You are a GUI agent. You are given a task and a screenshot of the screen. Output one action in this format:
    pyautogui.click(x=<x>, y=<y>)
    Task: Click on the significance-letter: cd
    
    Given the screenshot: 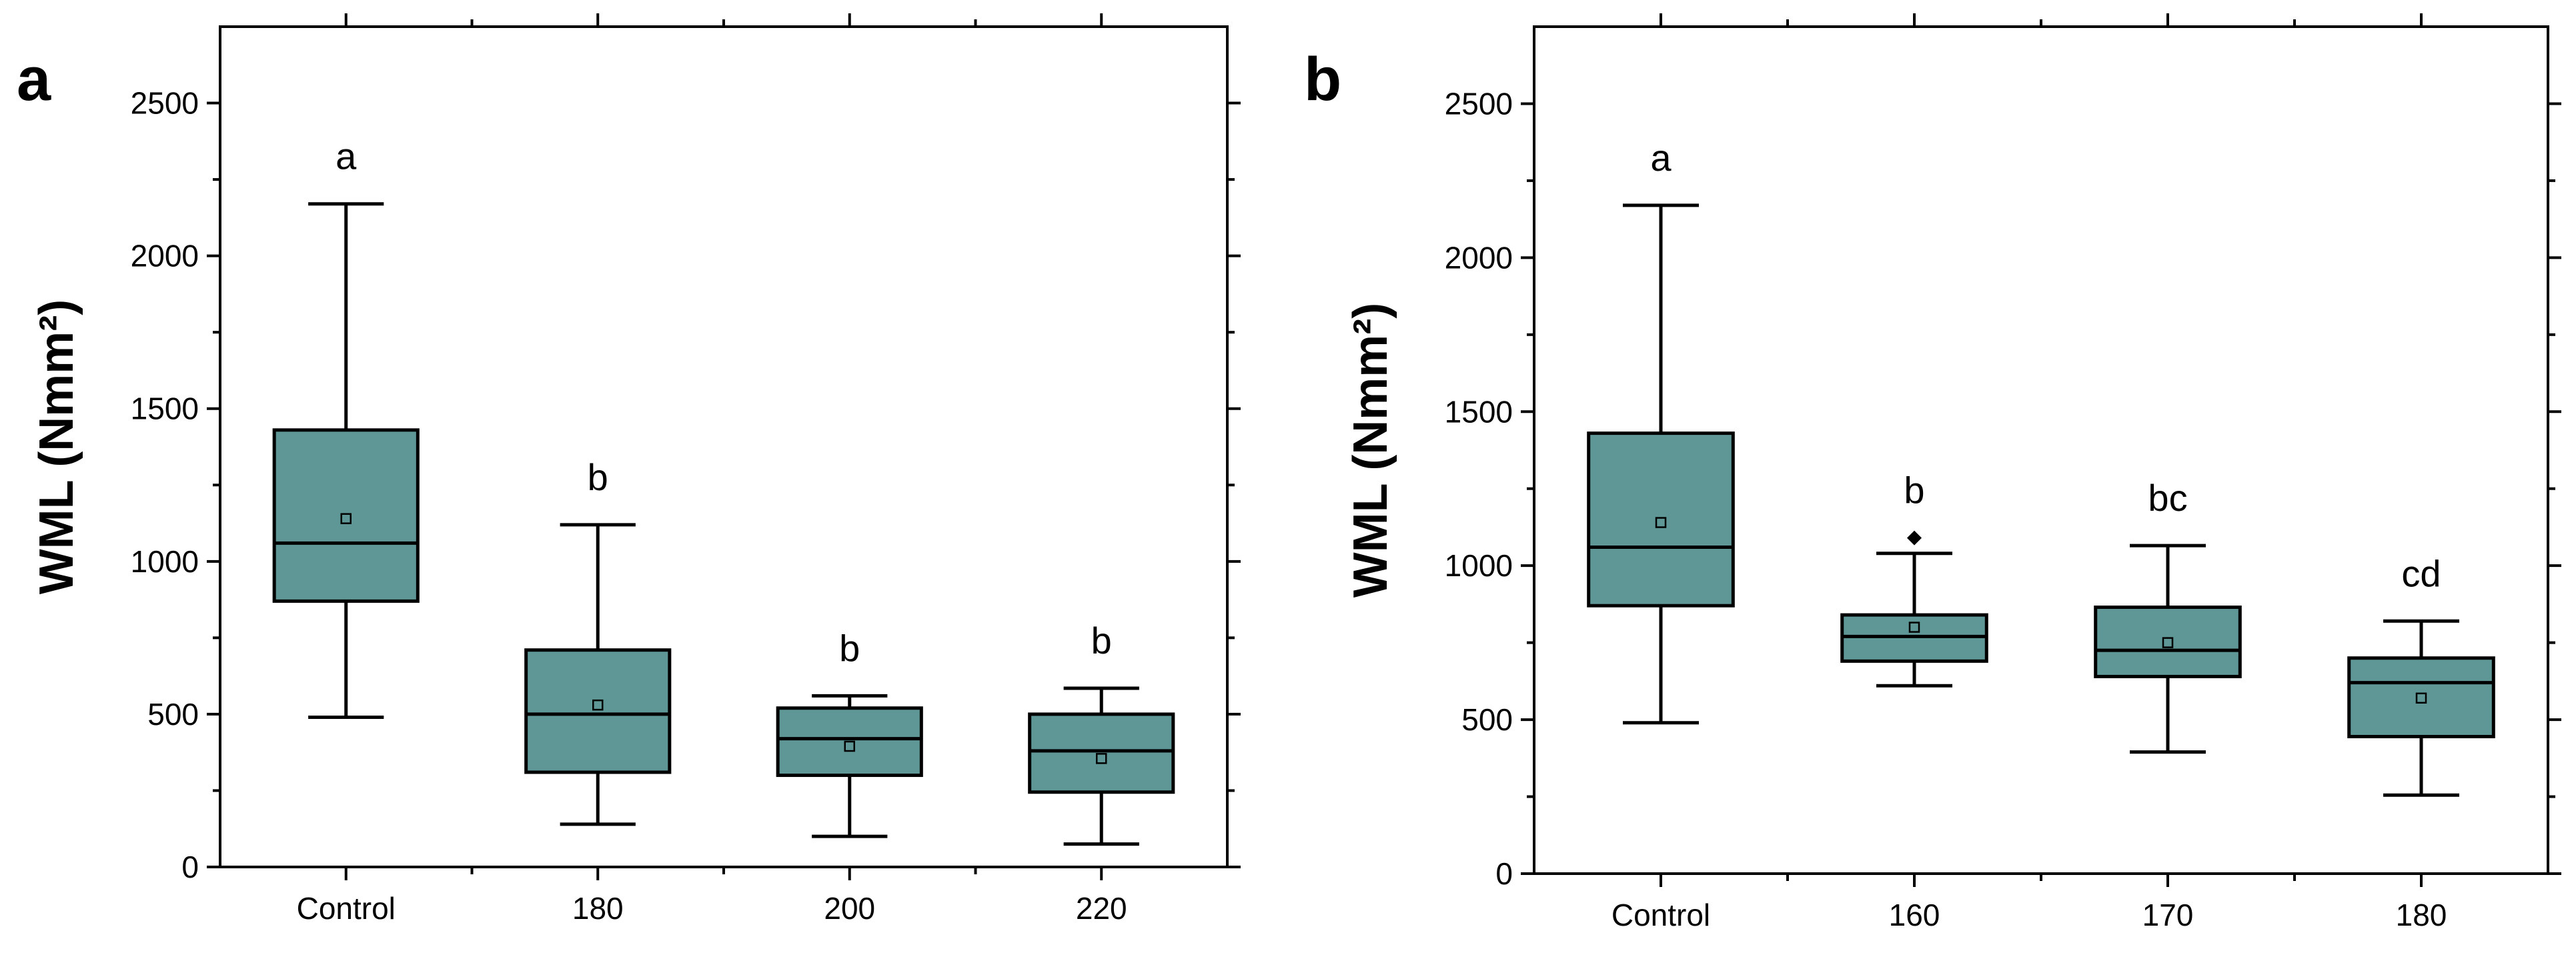 What is the action you would take?
    pyautogui.click(x=2421, y=573)
    